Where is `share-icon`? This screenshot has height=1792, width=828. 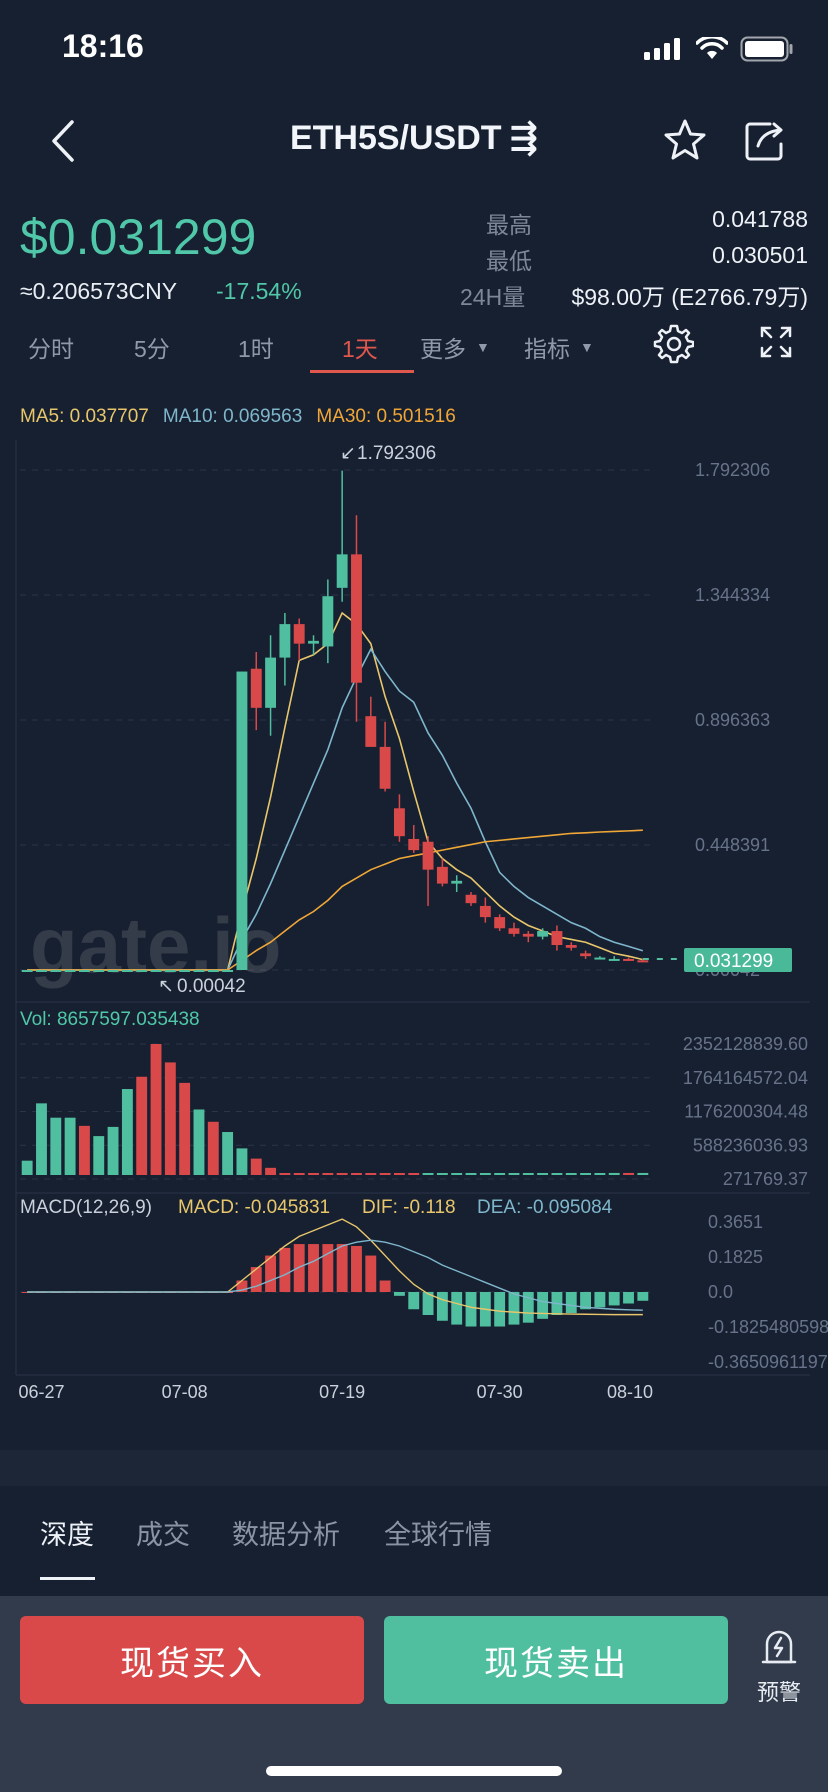 share-icon is located at coordinates (764, 141).